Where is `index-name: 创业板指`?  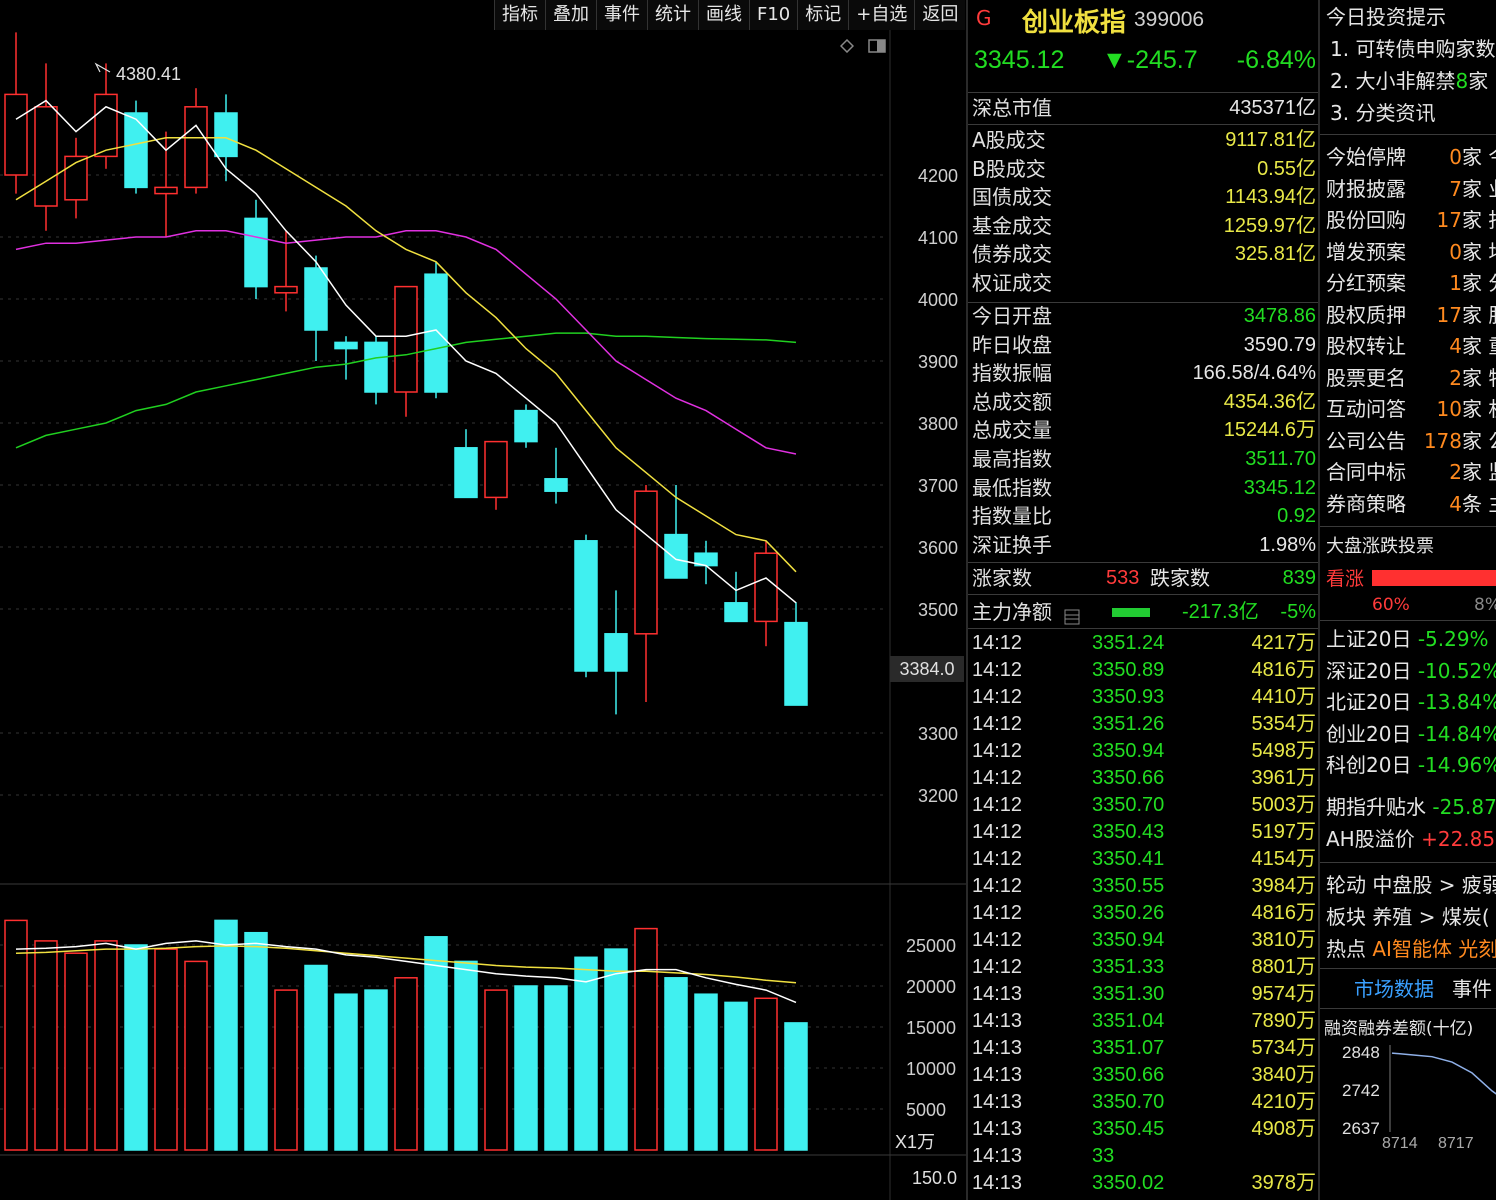 index-name: 创业板指 is located at coordinates (1074, 23).